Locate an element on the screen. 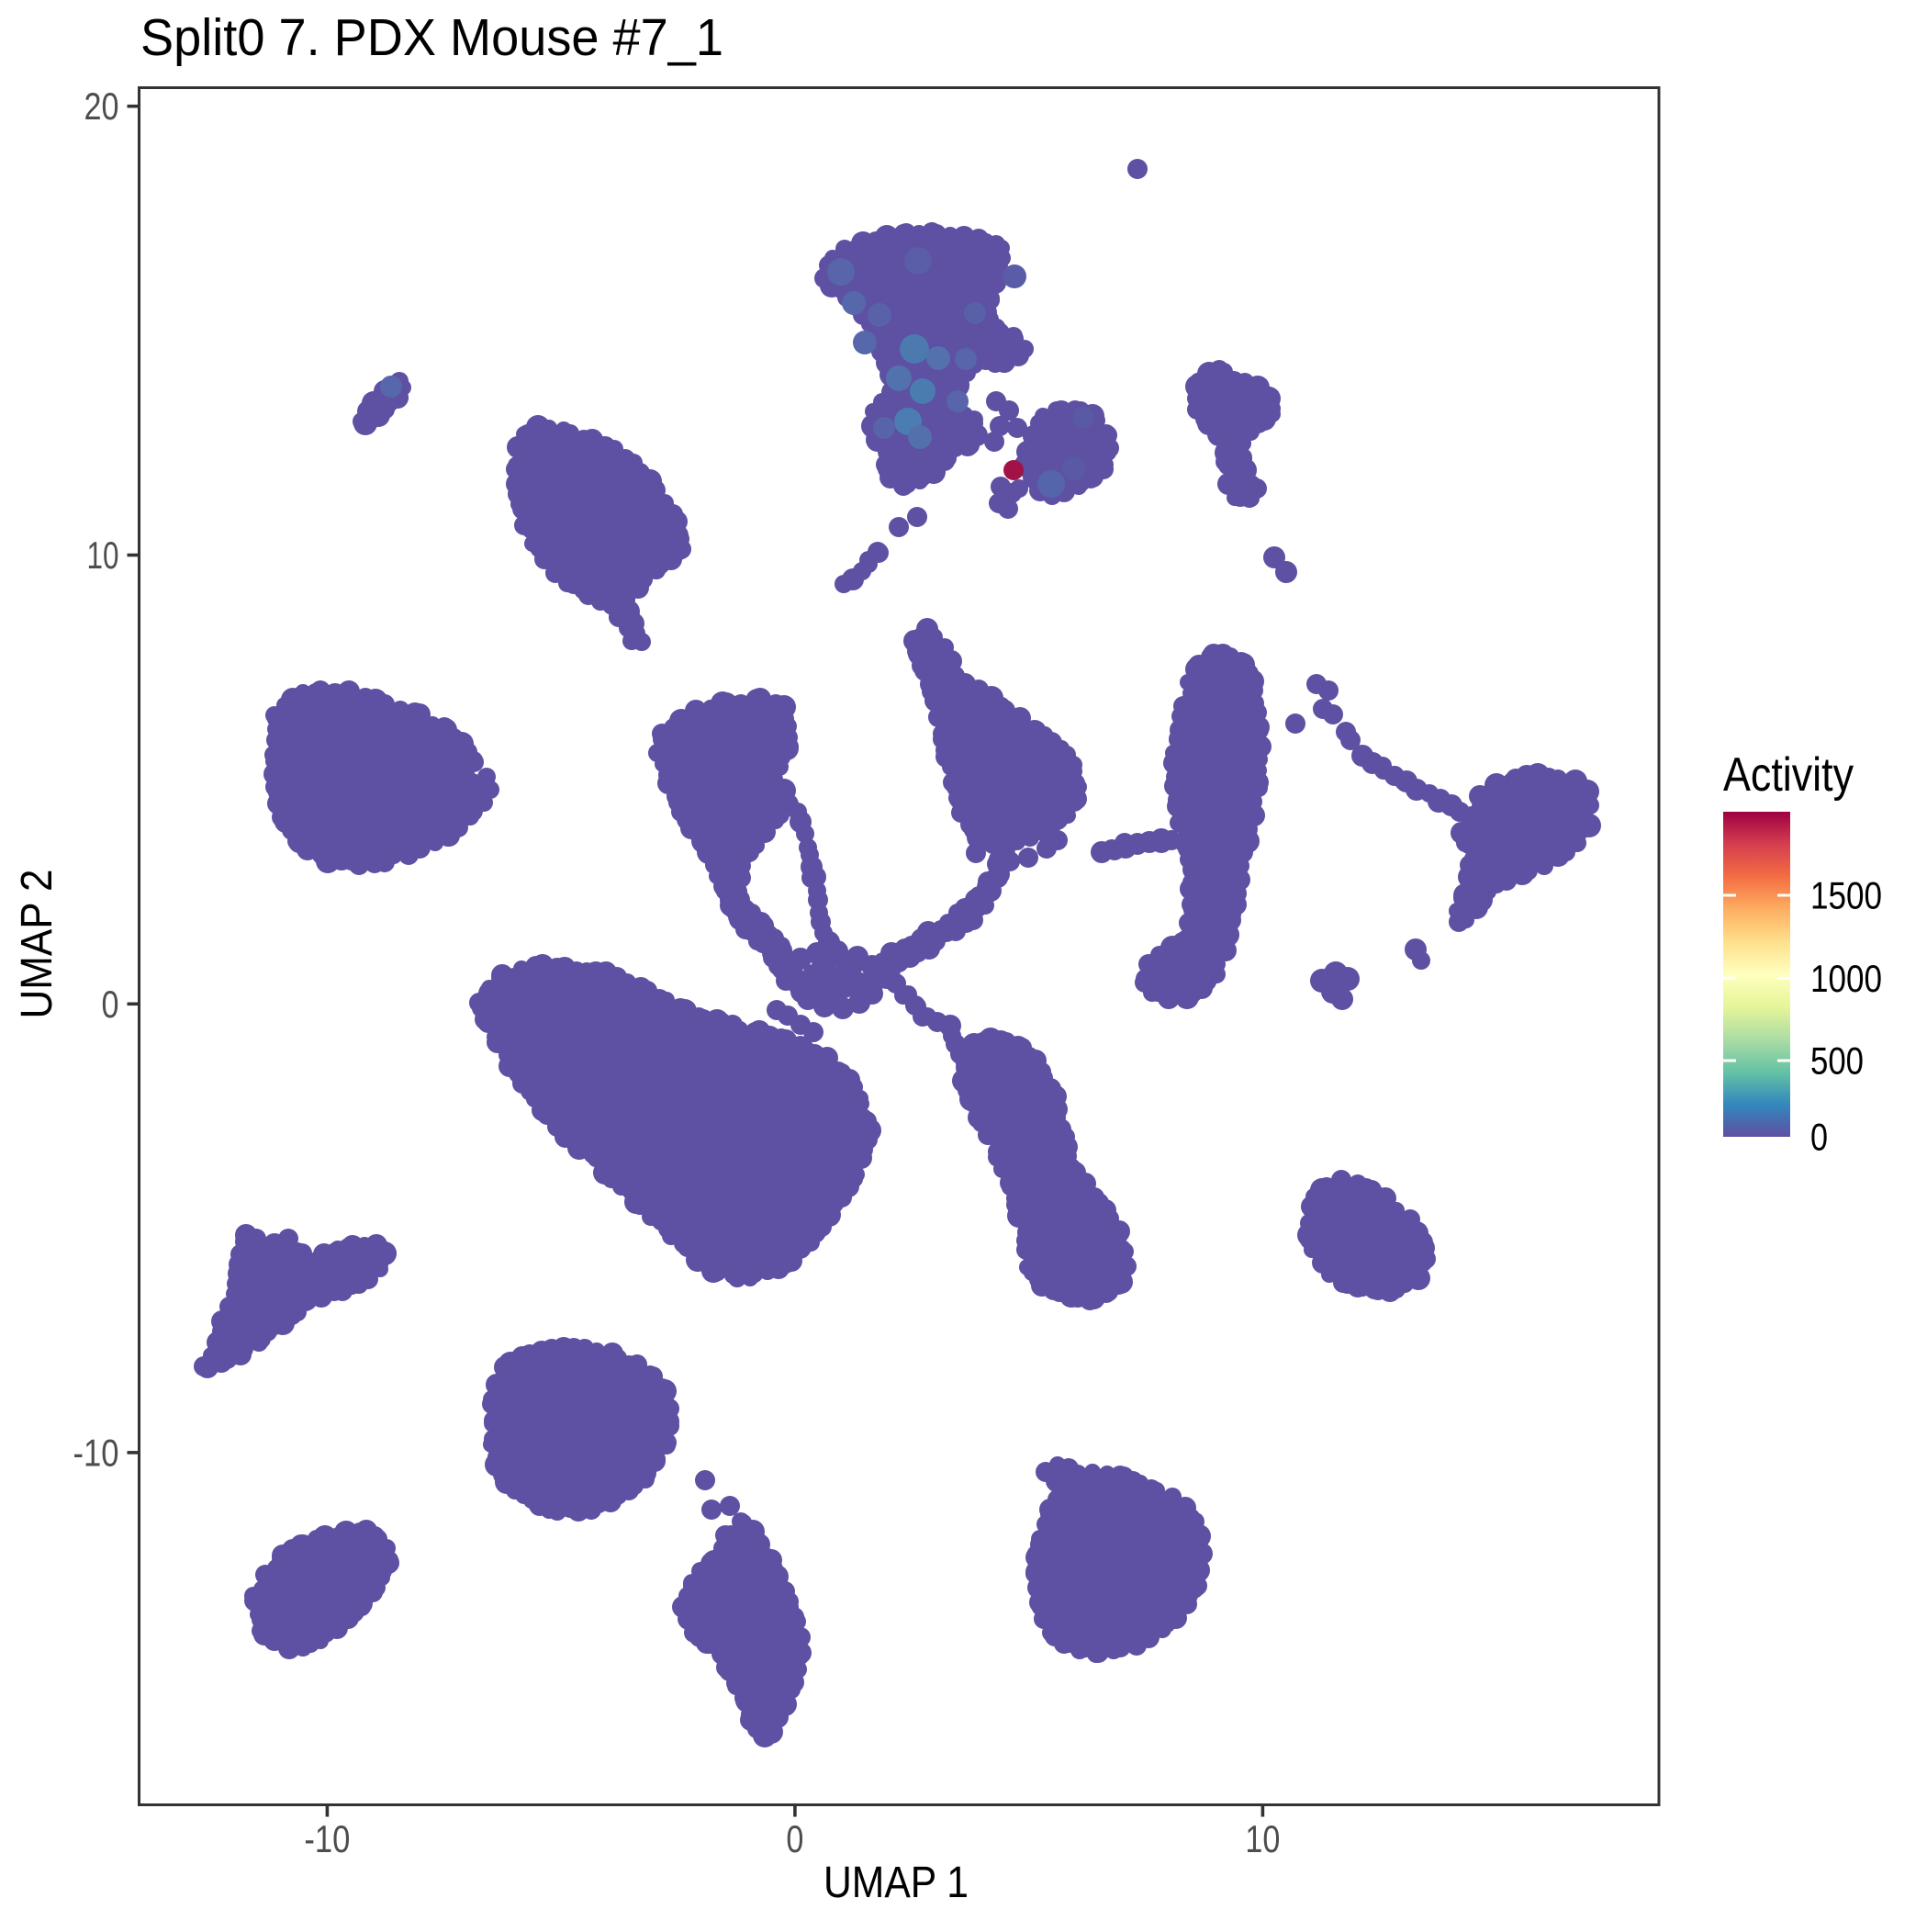 Image resolution: width=1927 pixels, height=1932 pixels. svg-text: UMAP 2 is located at coordinates (38, 944).